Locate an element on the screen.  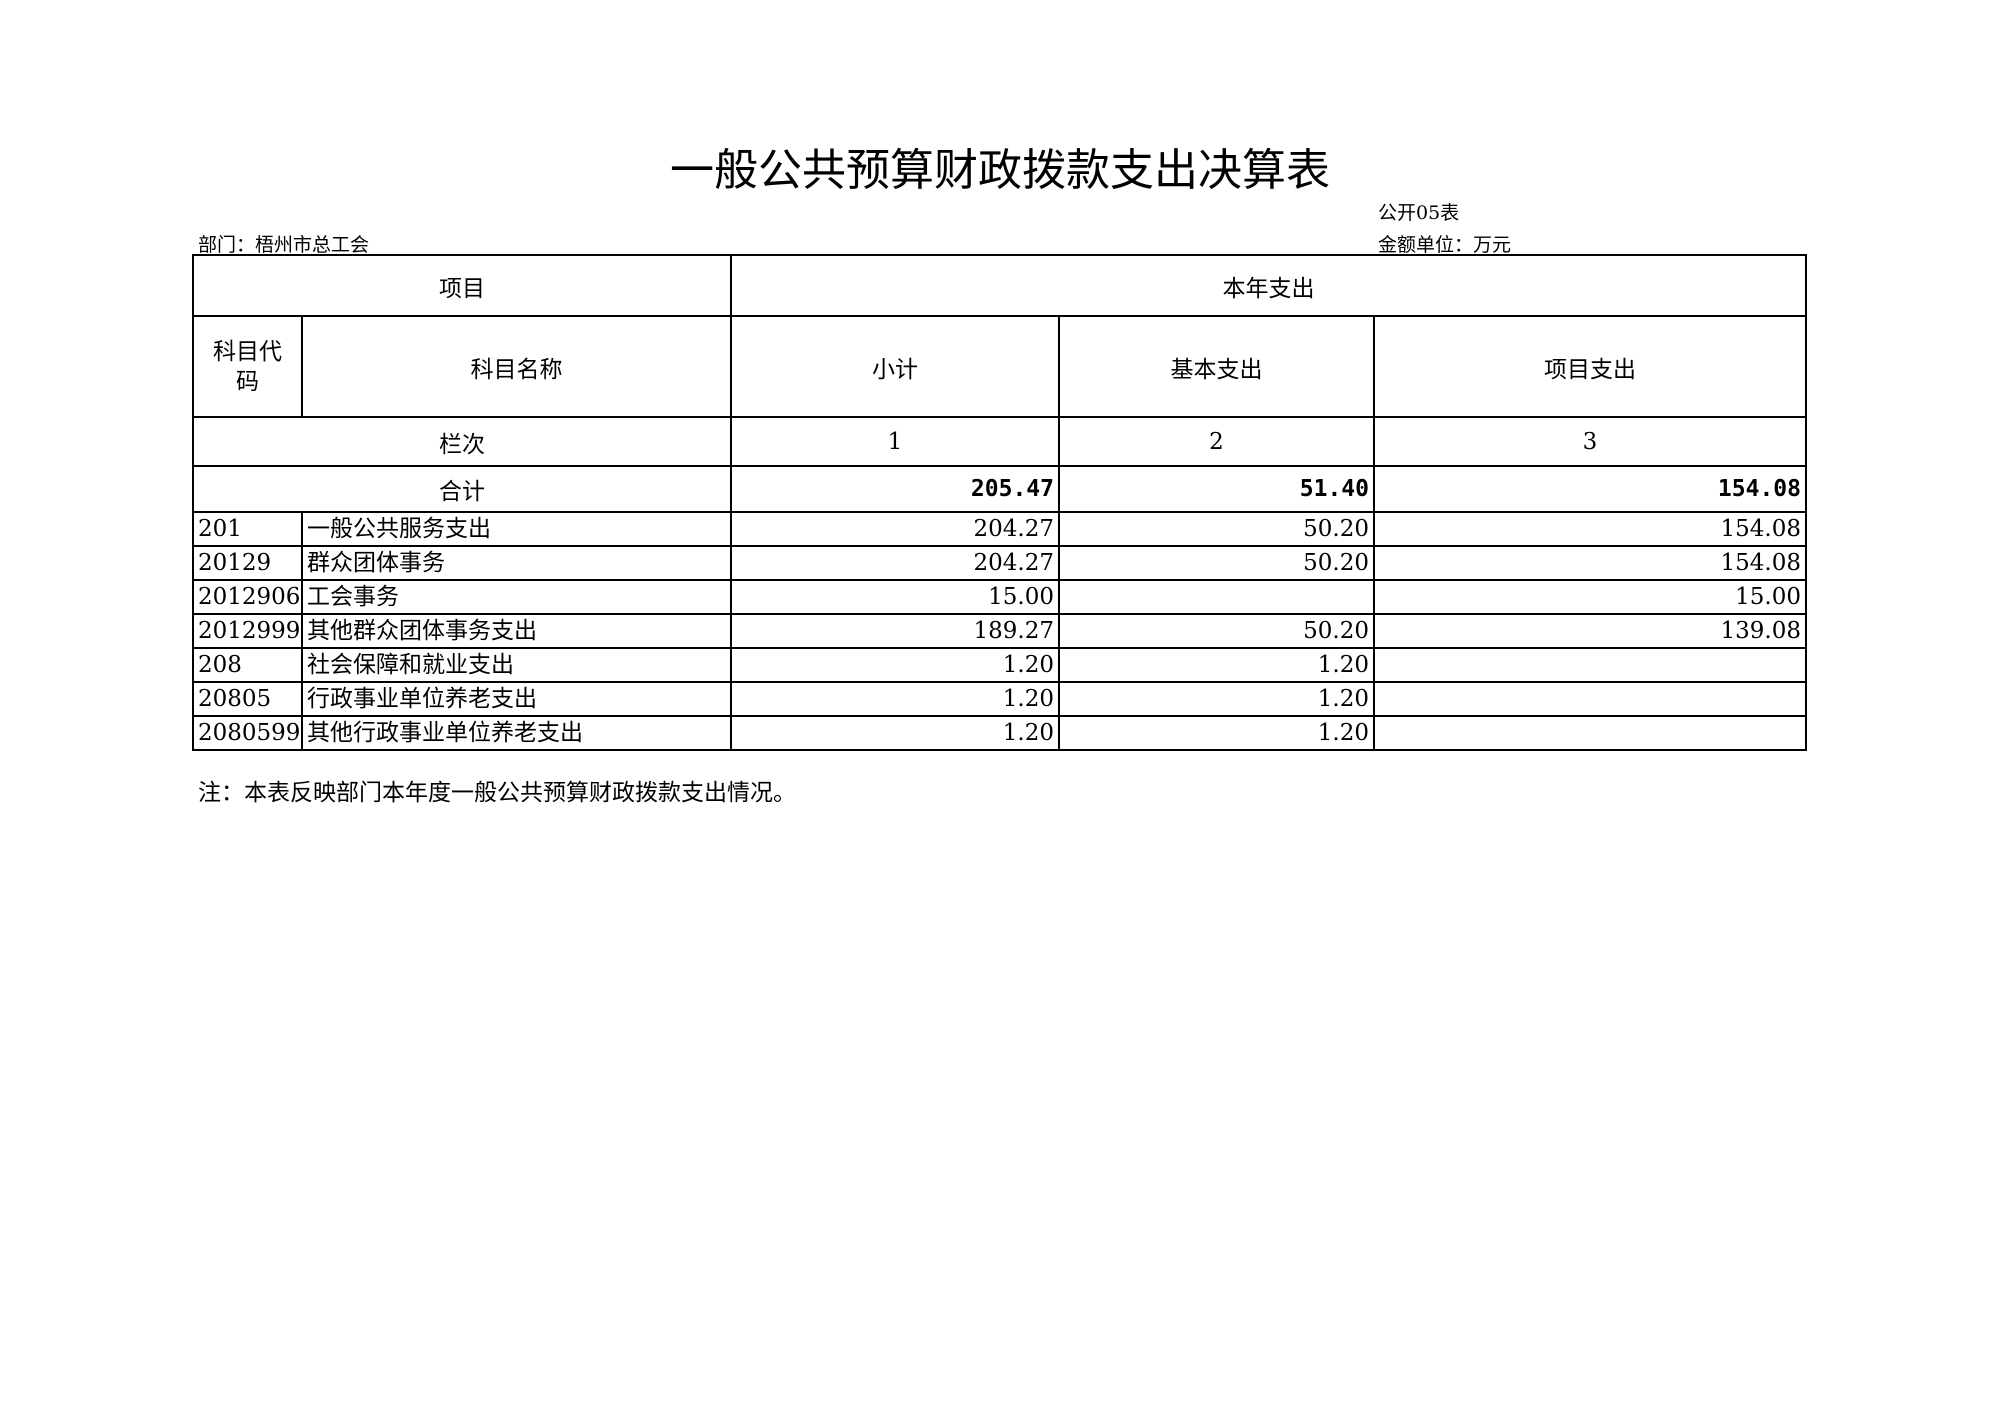
department-label: 部门：梧州市总工会 is located at coordinates (284, 245).